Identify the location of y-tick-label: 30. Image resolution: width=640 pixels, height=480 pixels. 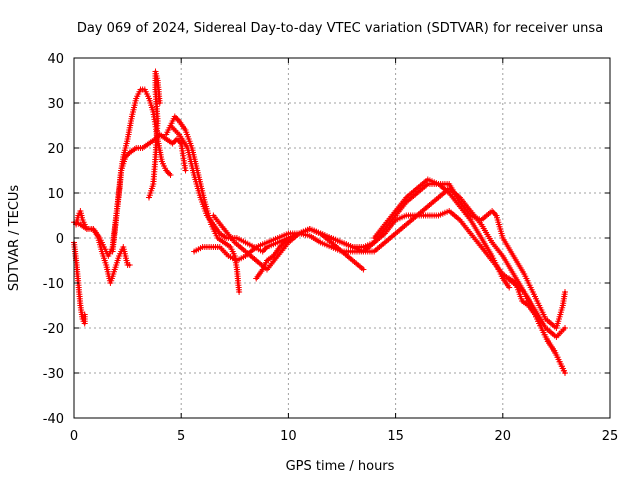
(55, 104).